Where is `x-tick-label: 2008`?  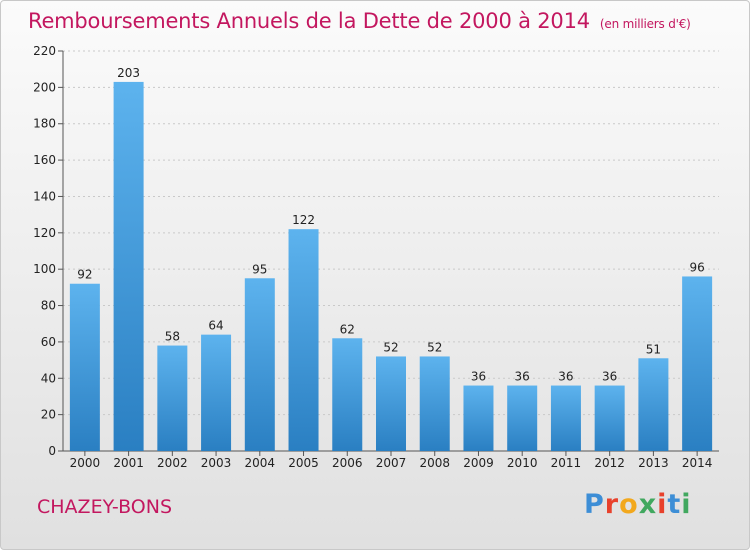 x-tick-label: 2008 is located at coordinates (434, 463).